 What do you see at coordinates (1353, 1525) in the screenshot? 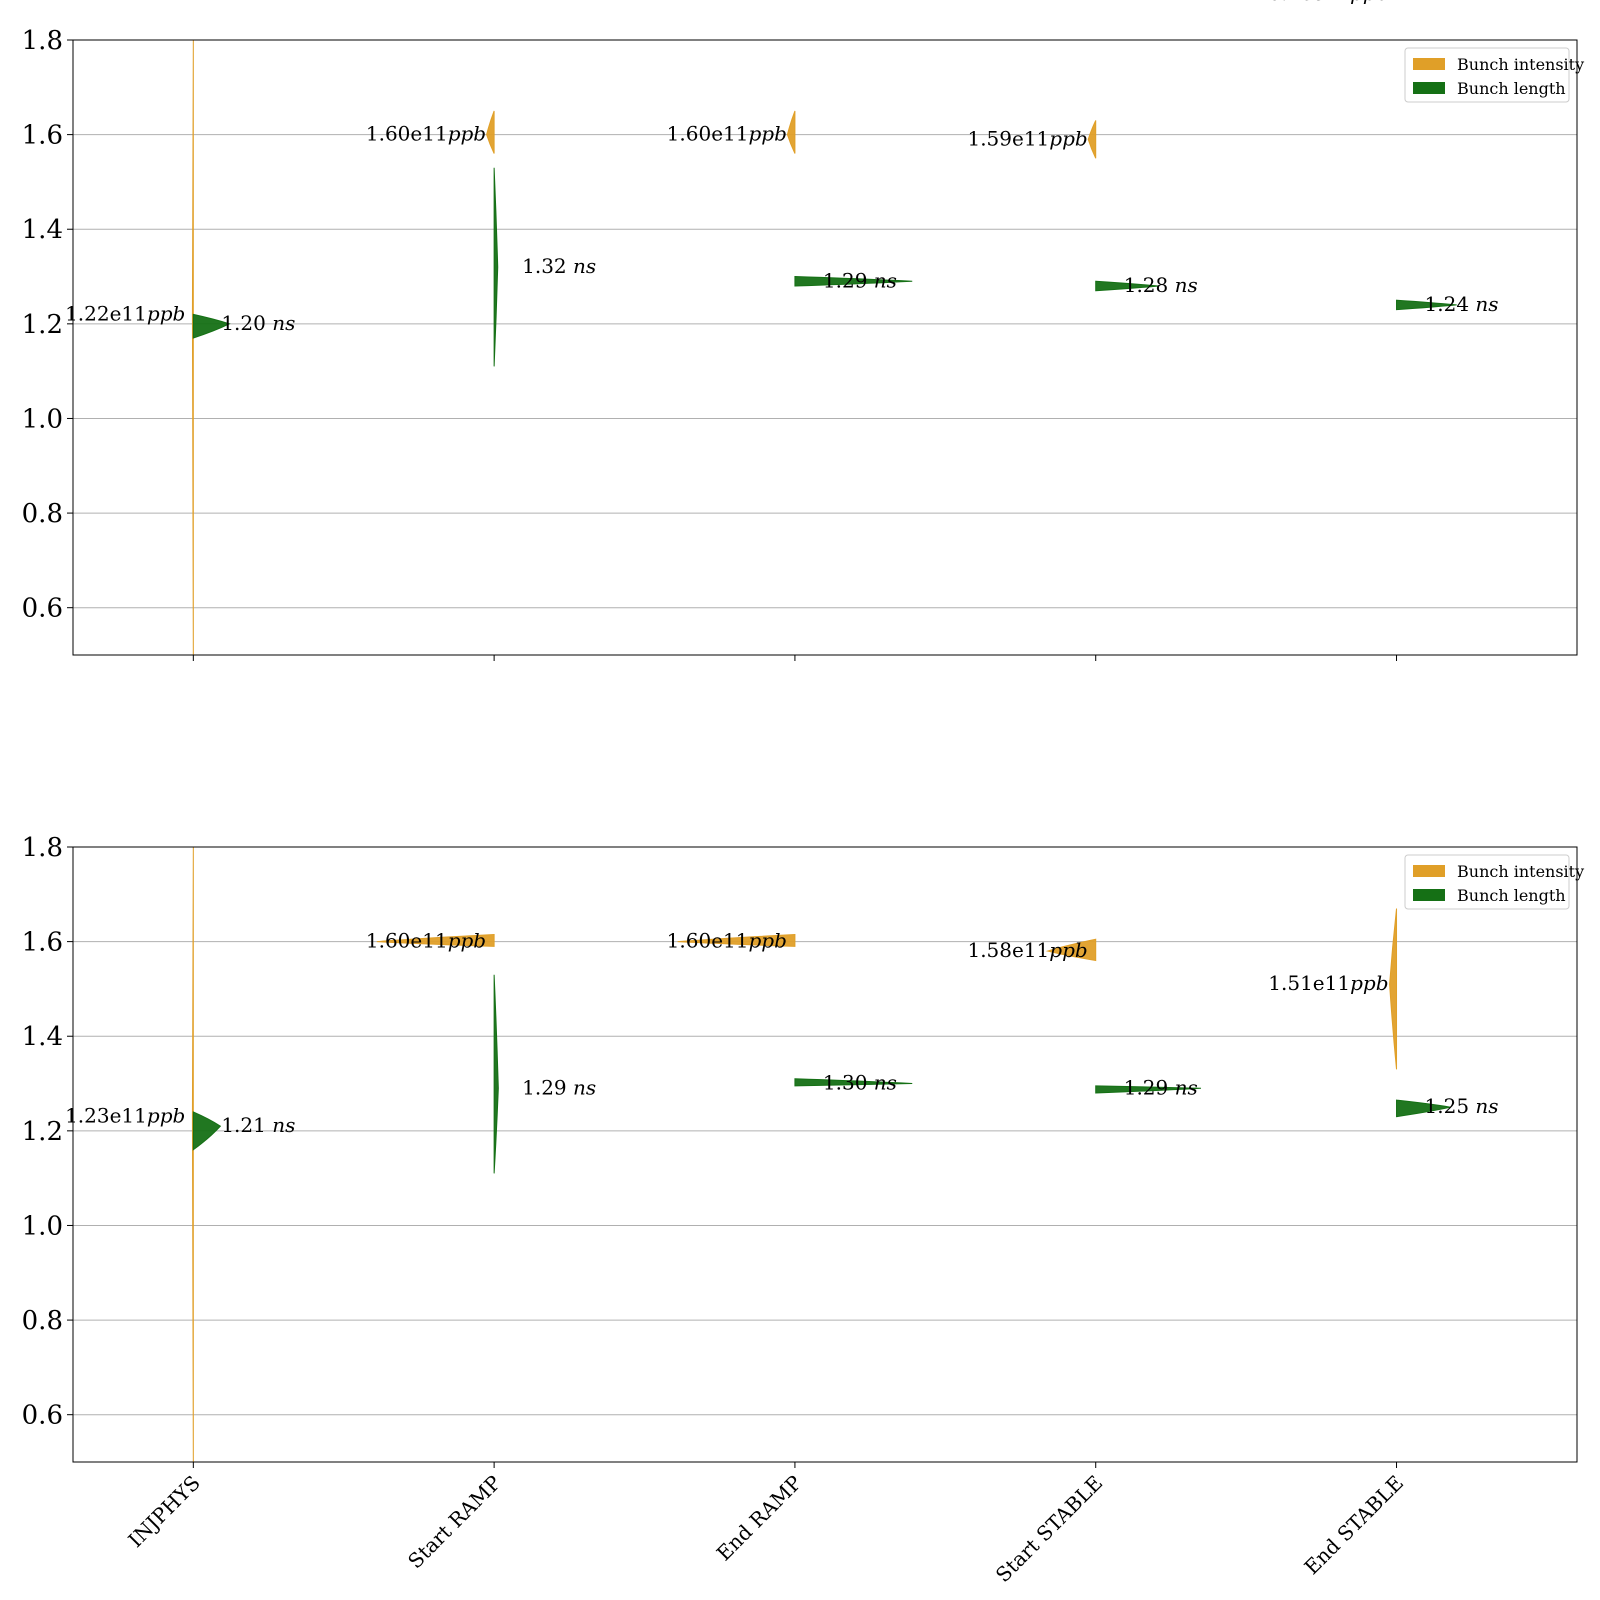
I see `x-tick-label: End STABLE` at bounding box center [1353, 1525].